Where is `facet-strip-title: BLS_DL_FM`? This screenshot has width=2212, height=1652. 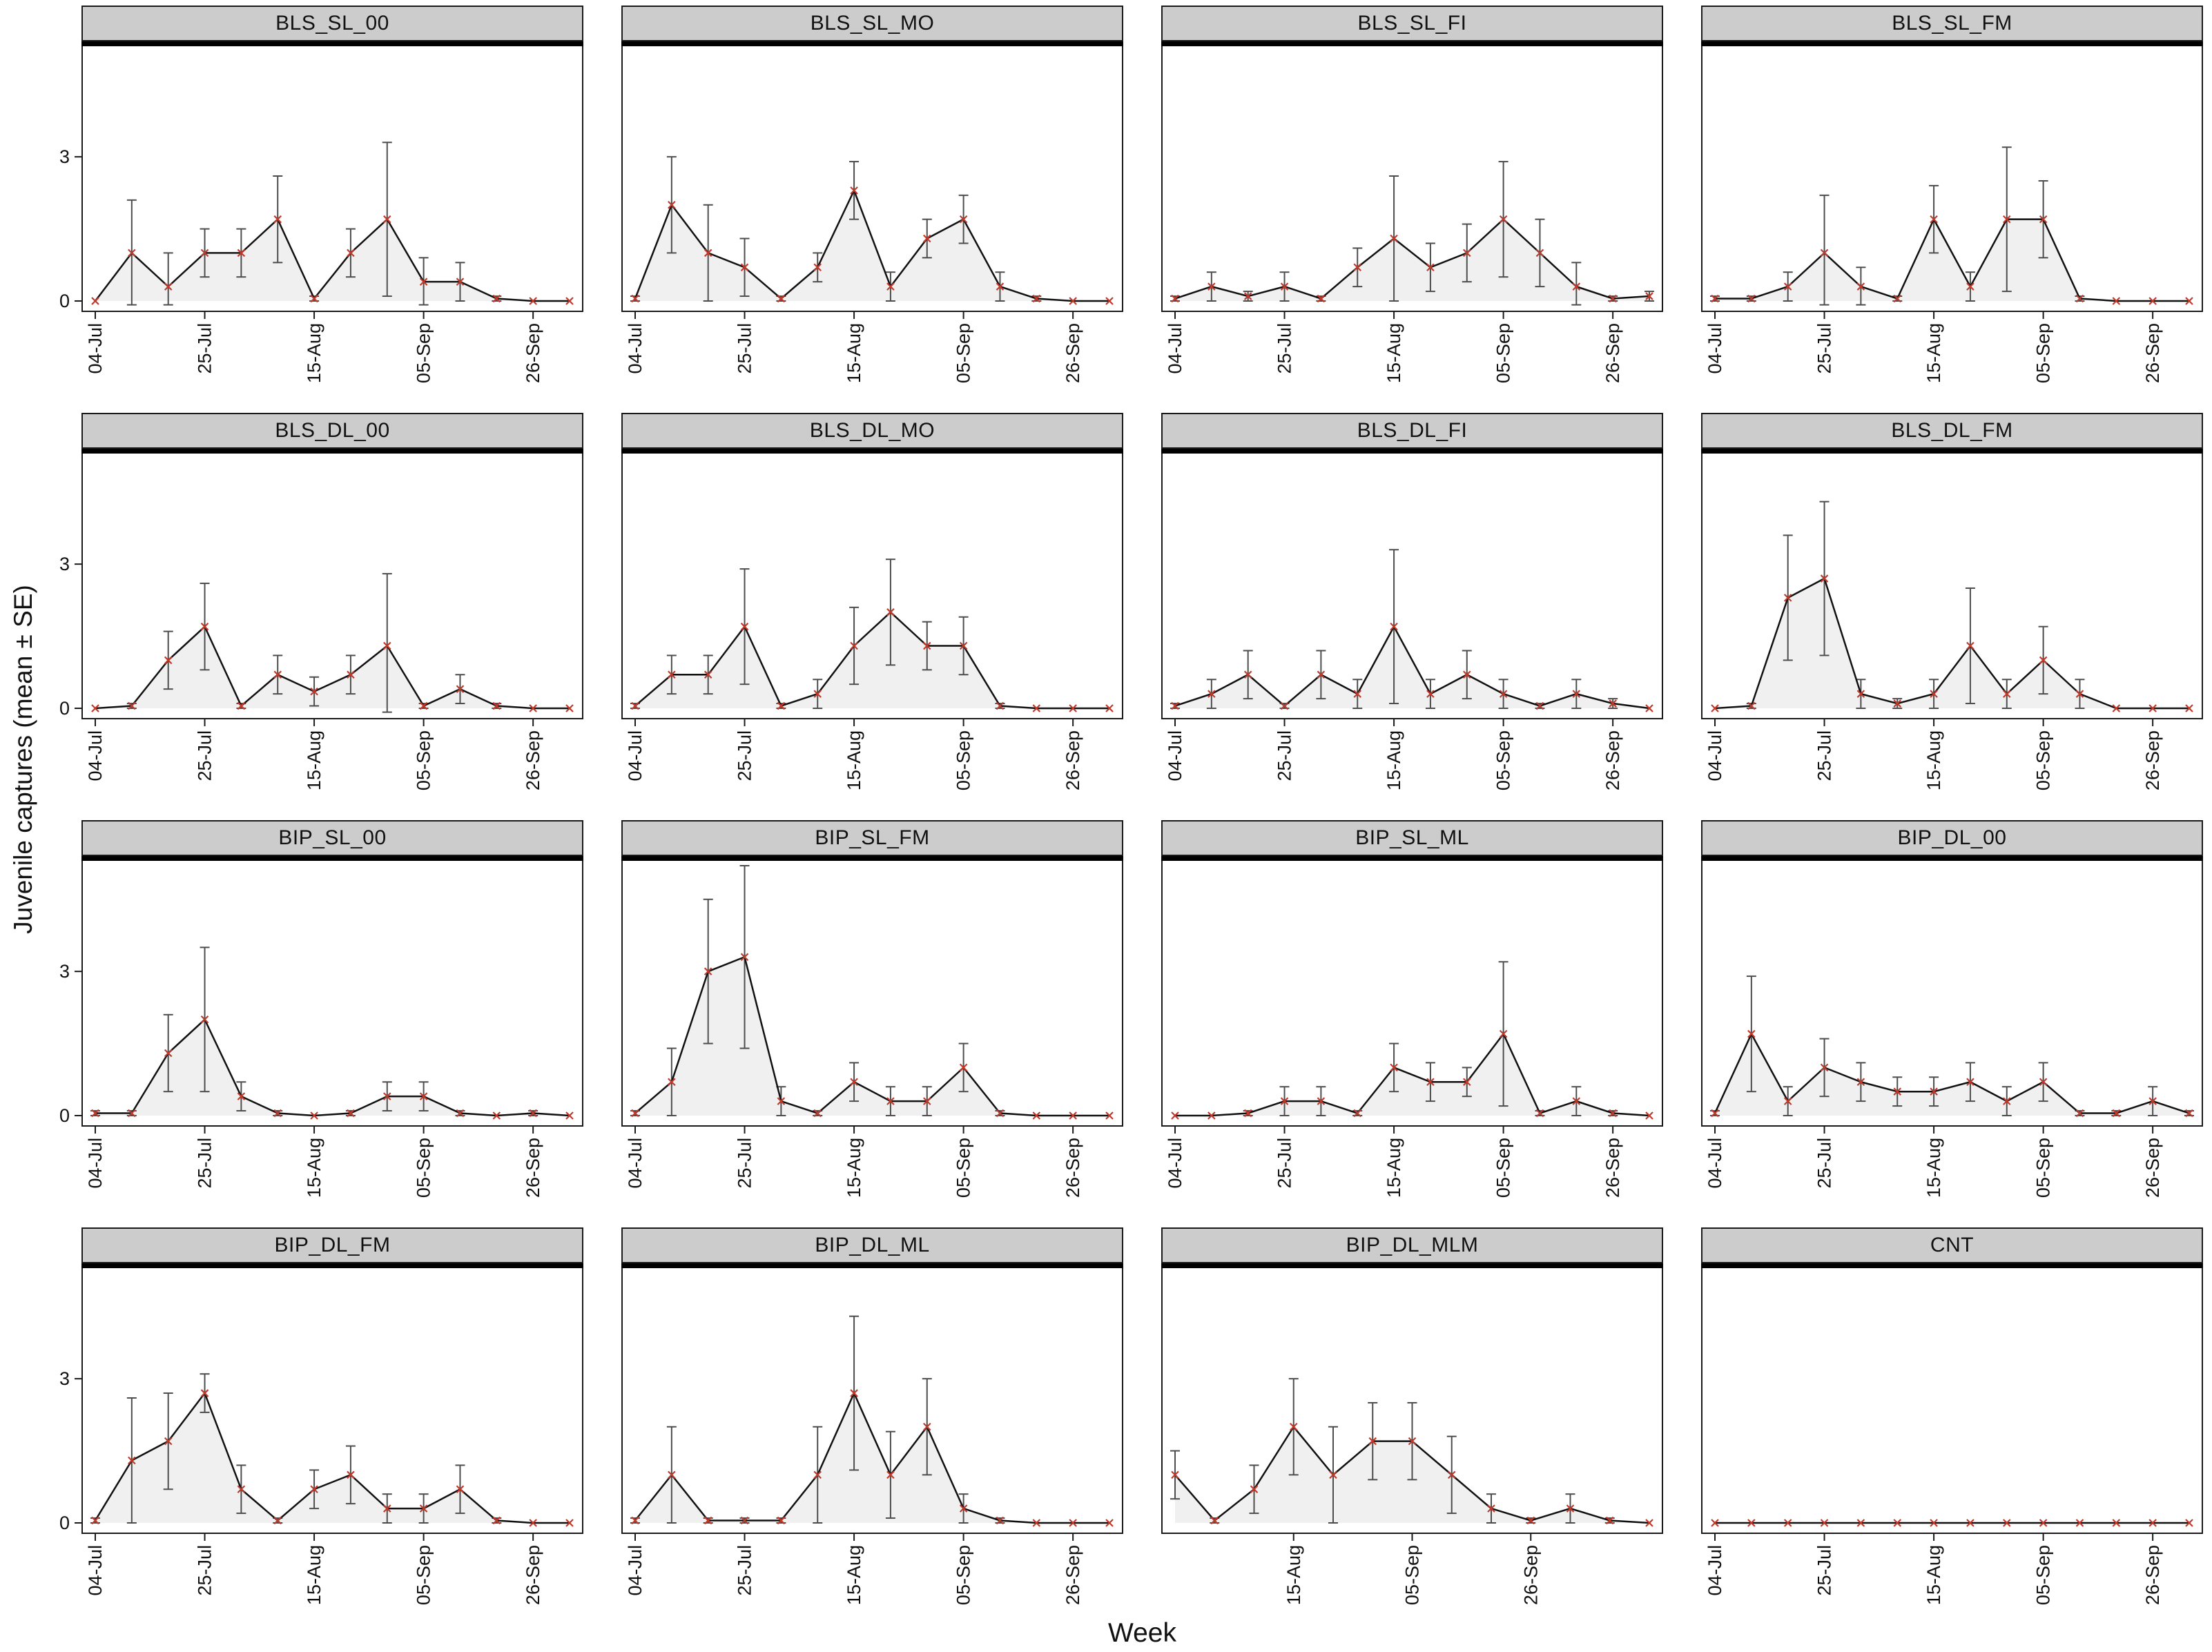 facet-strip-title: BLS_DL_FM is located at coordinates (1952, 431).